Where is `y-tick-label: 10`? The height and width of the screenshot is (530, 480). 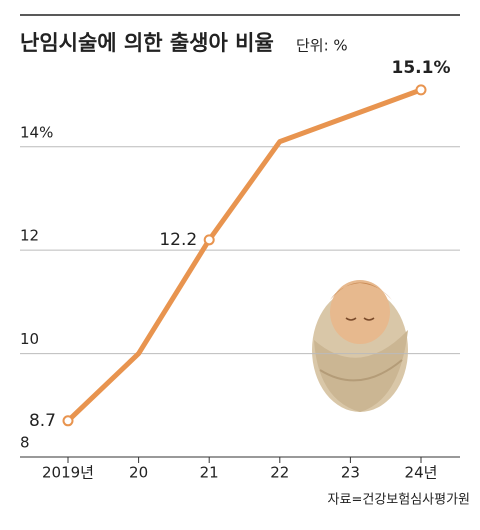 y-tick-label: 10 is located at coordinates (29, 339).